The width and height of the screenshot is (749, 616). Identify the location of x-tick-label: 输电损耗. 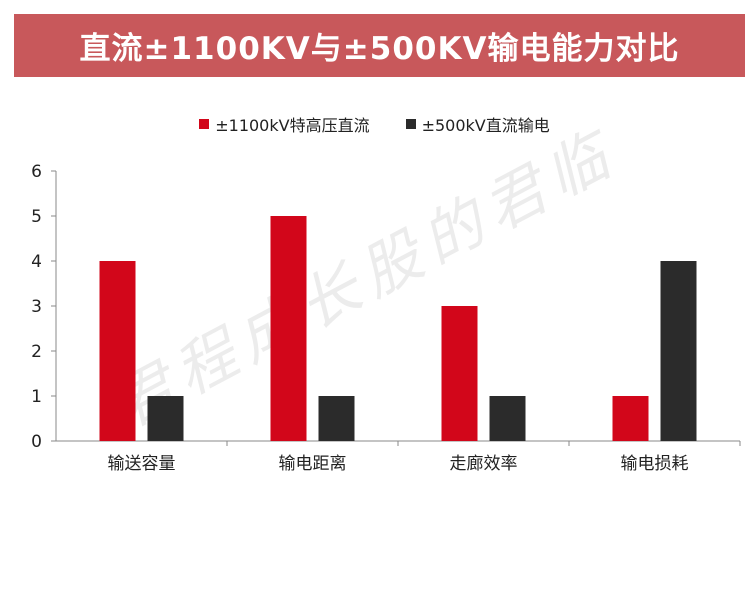
(655, 464).